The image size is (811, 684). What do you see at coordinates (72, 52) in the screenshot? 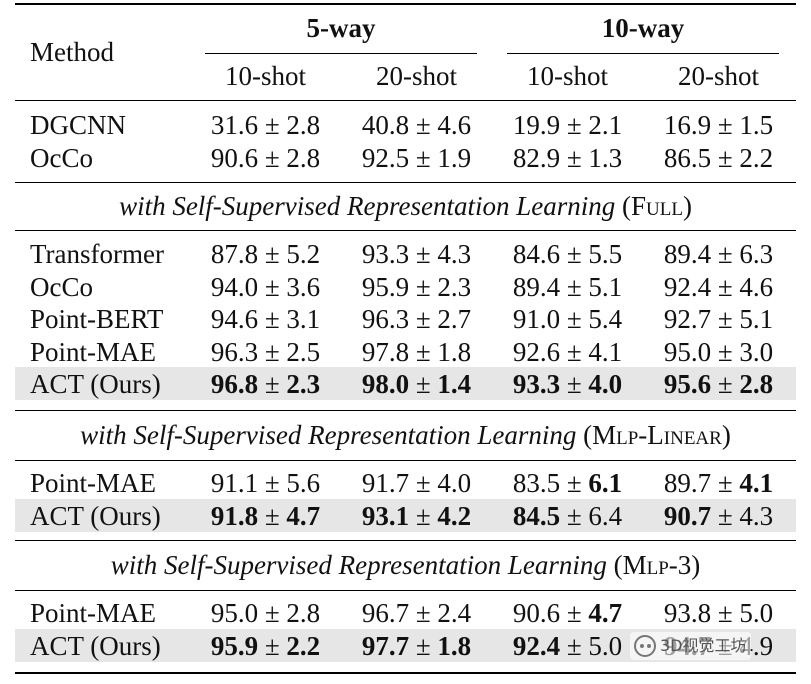
I see `method-header: Method` at bounding box center [72, 52].